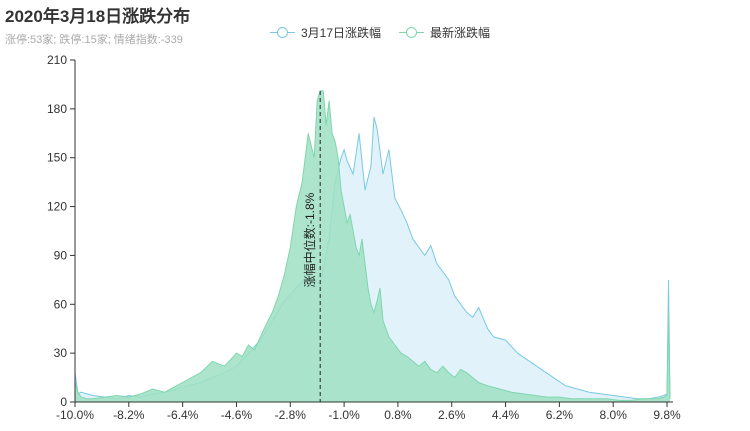  I want to click on legend-item-latest: 最新涨跌幅, so click(444, 32).